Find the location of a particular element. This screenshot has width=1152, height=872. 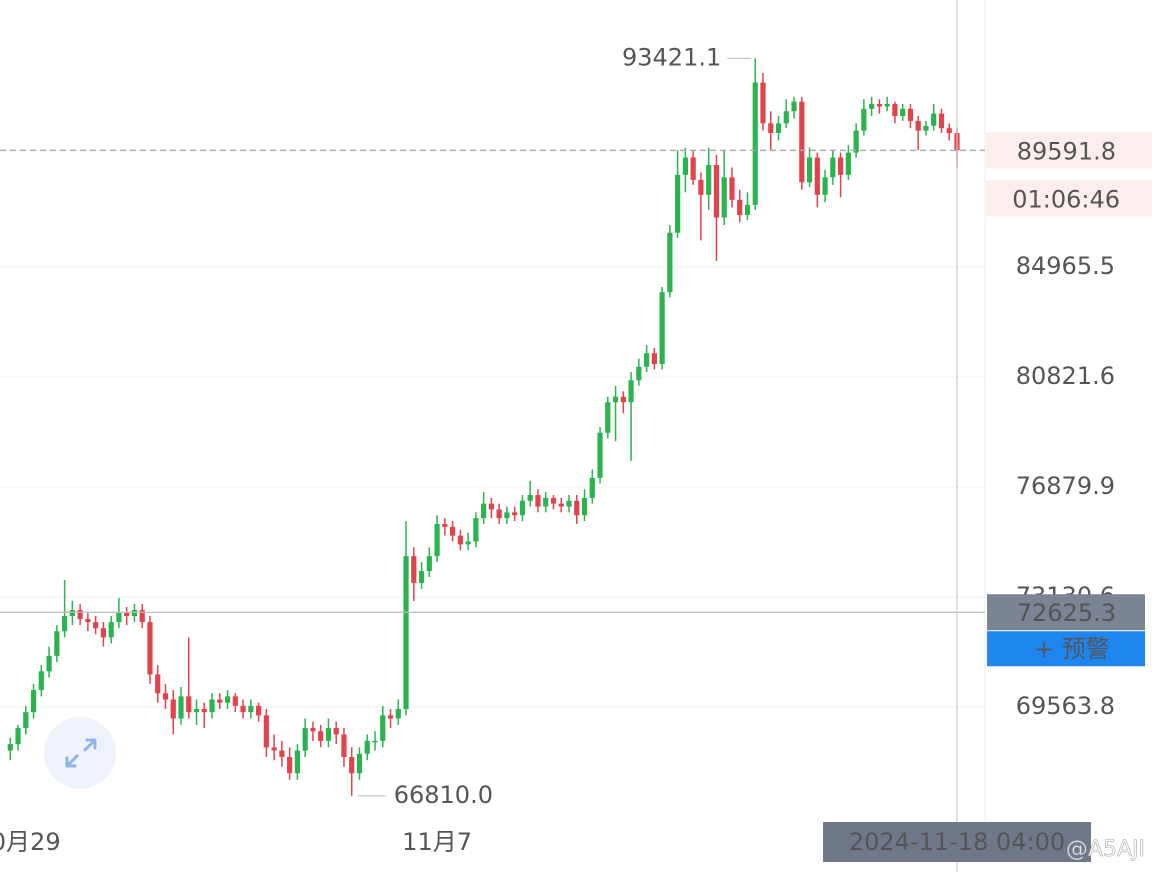

y-tick-label: 76879.9 is located at coordinates (1065, 486).